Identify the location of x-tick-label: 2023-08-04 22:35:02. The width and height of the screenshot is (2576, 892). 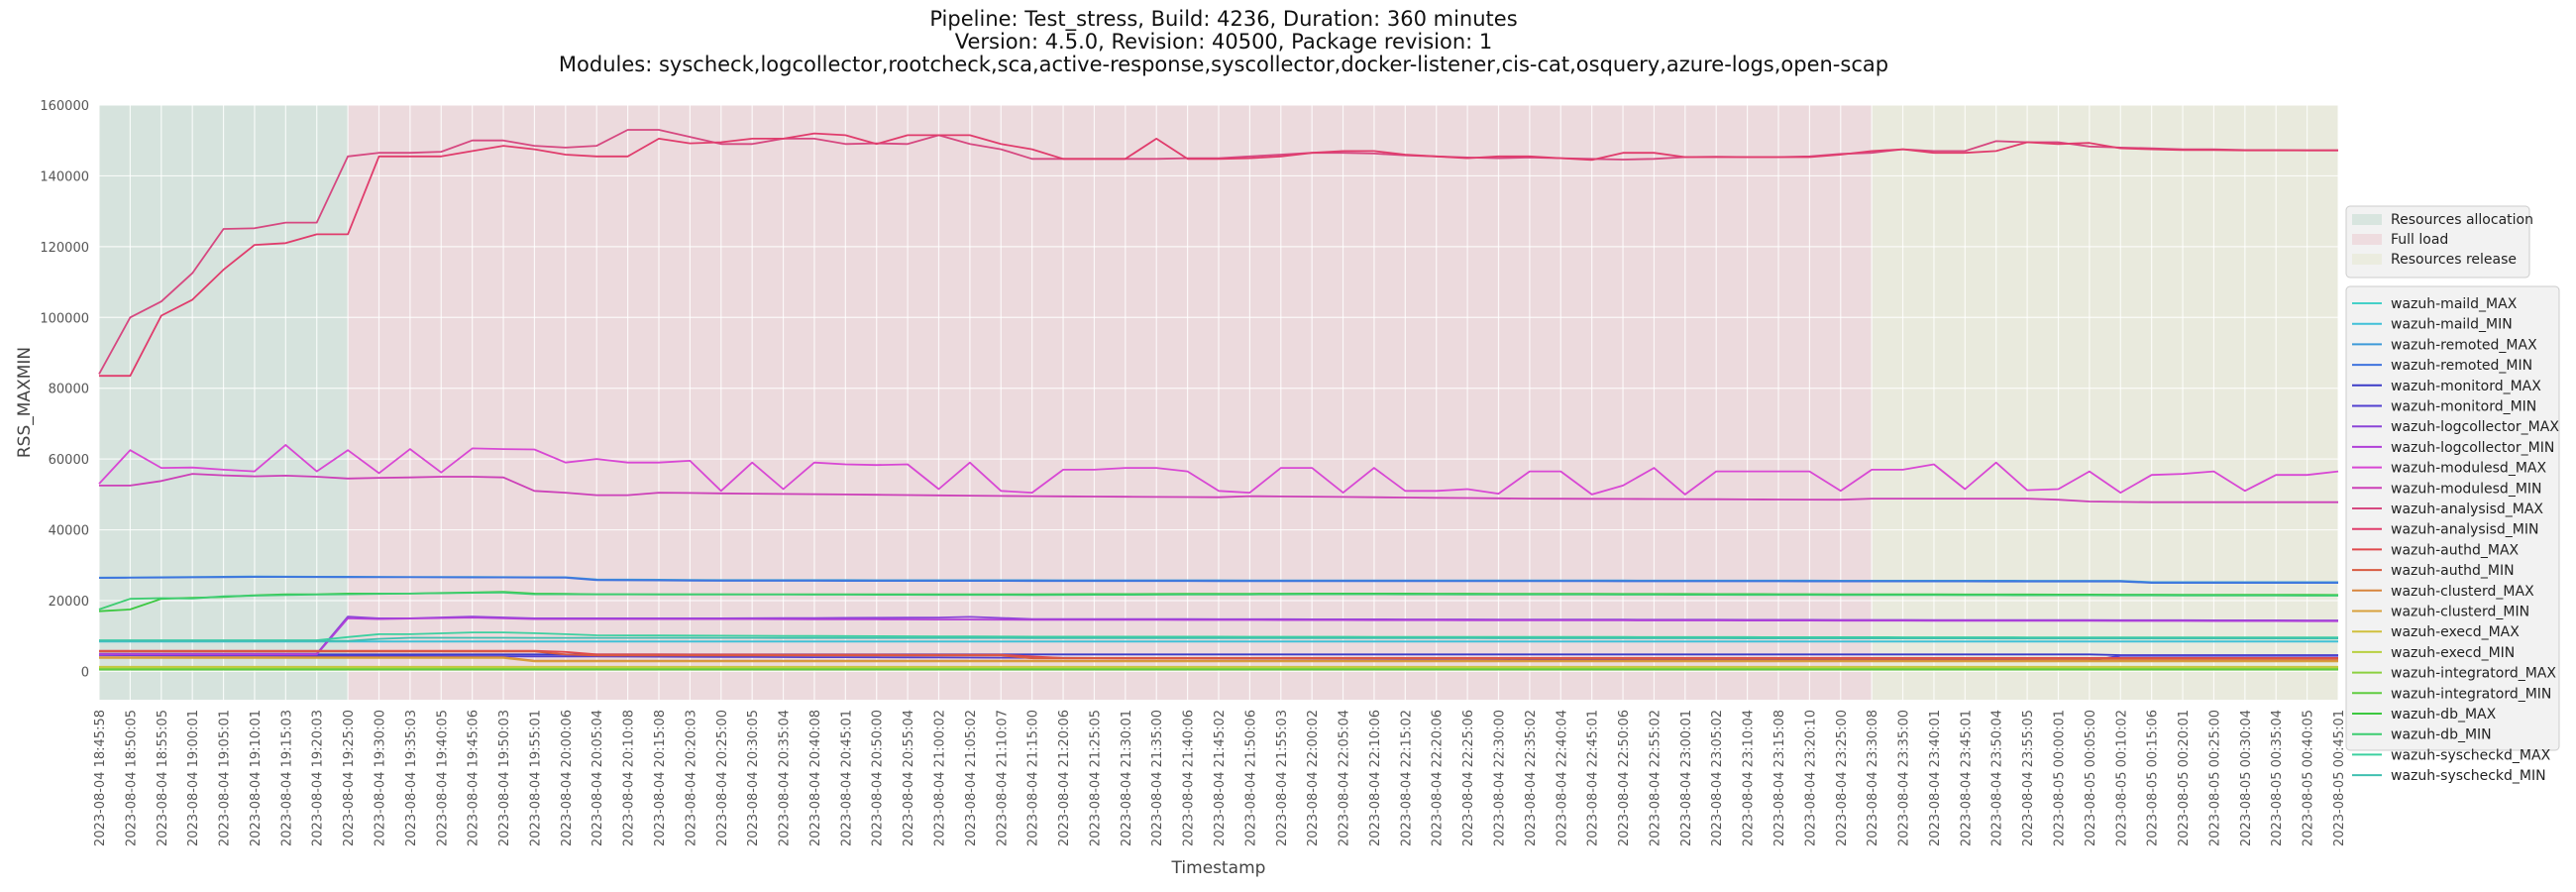
(1531, 778).